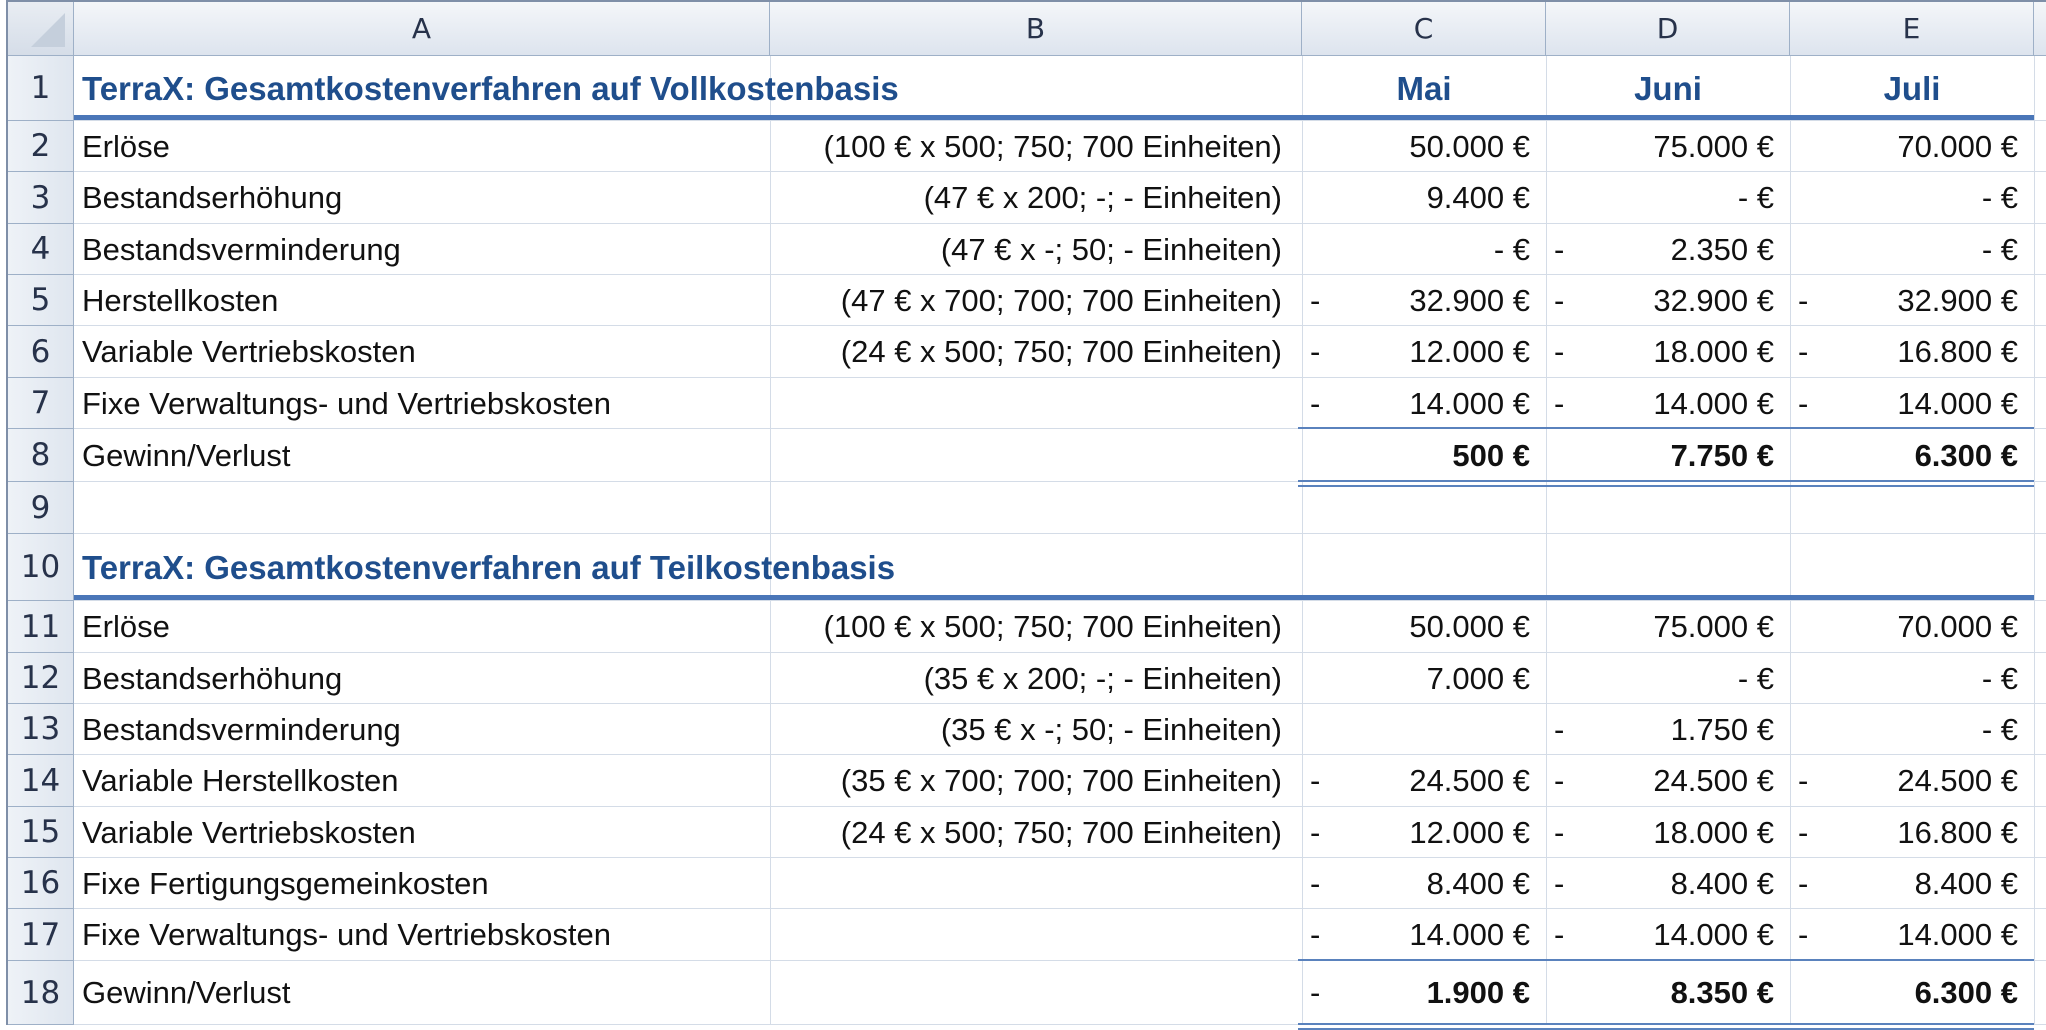  Describe the element at coordinates (126, 146) in the screenshot. I see `v-row-label: Erlöse` at that location.